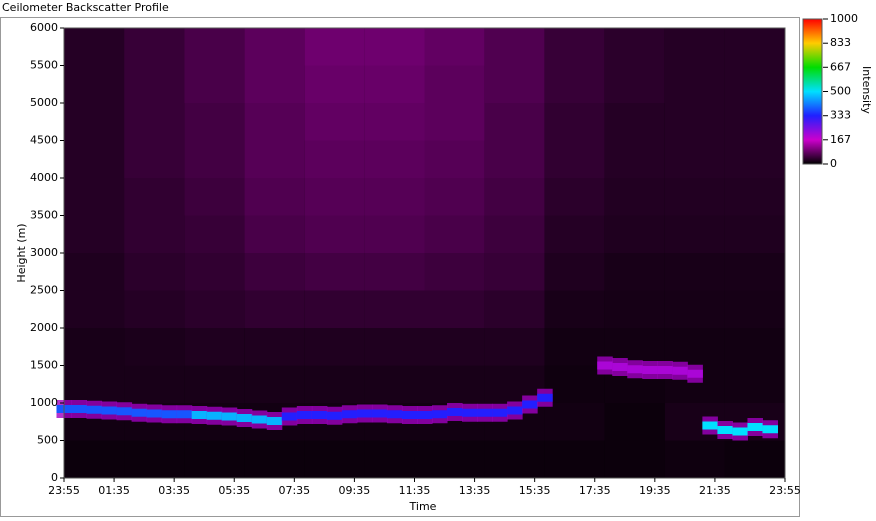 Image resolution: width=876 pixels, height=521 pixels. I want to click on x-tick-label: 23:55, so click(785, 490).